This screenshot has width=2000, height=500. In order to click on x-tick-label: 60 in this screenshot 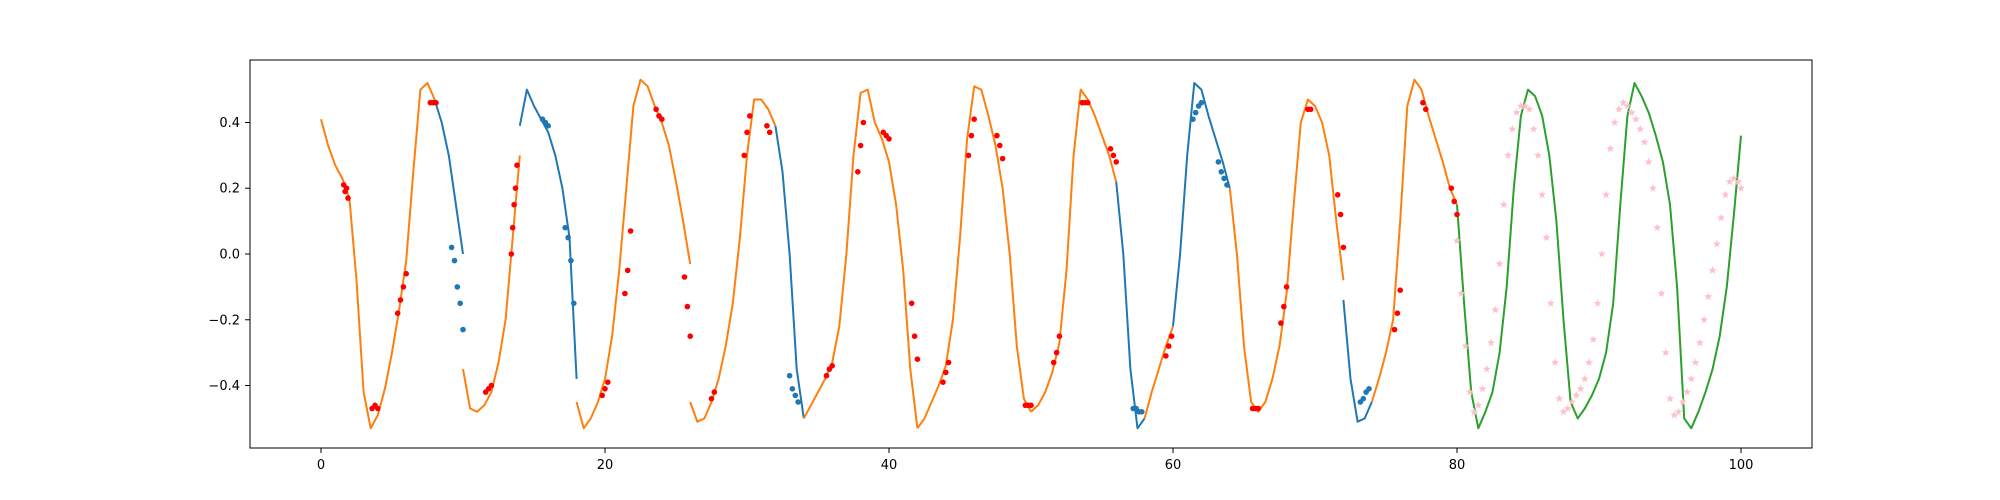, I will do `click(1173, 465)`.